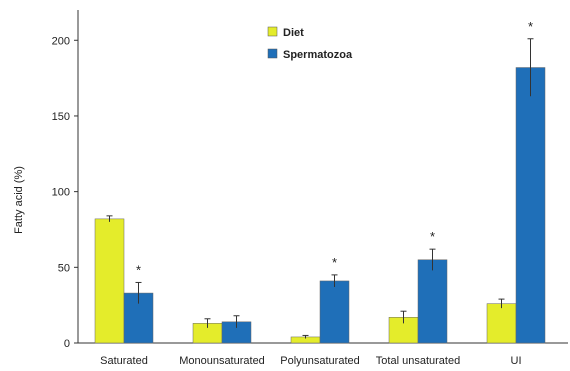  I want to click on x-tick-label-polyunsaturated: Polyunsaturated, so click(320, 361).